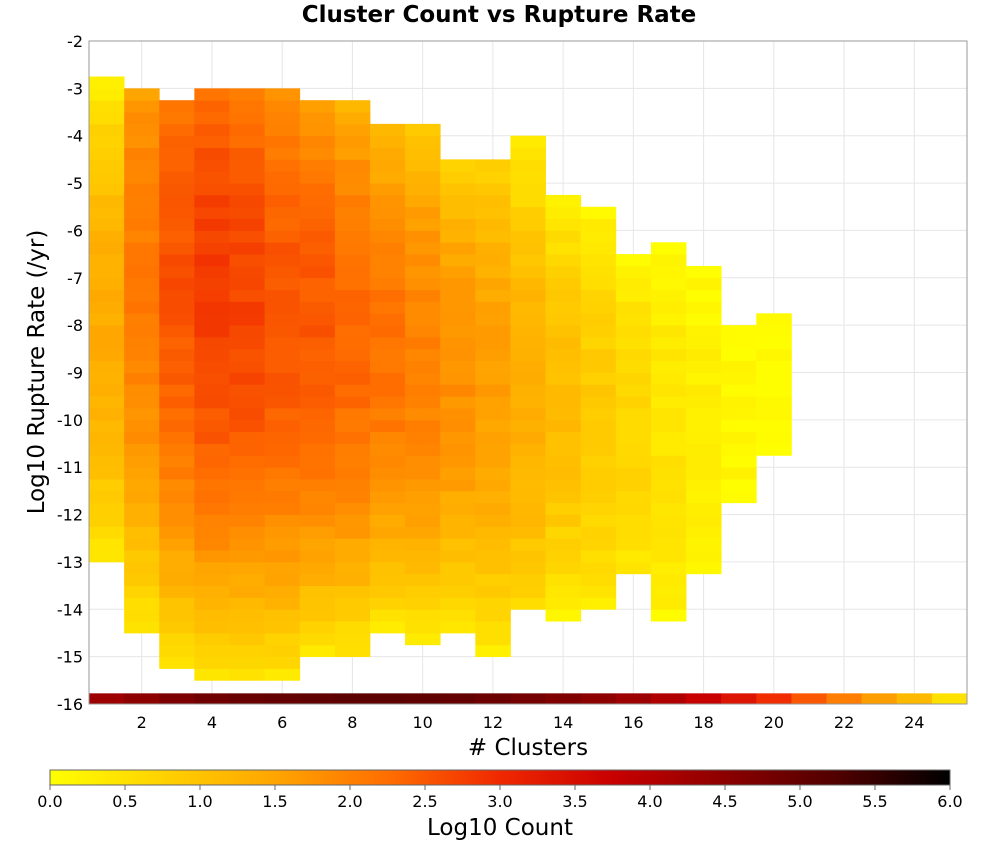 The width and height of the screenshot is (1000, 850). I want to click on y-tick-label: -16, so click(70, 704).